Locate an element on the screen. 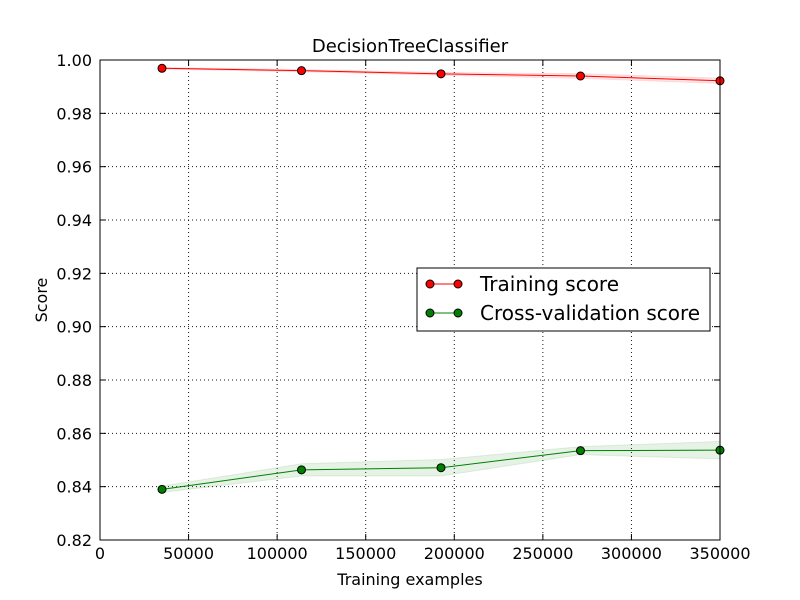  legend-label-training: Training score is located at coordinates (549, 284).